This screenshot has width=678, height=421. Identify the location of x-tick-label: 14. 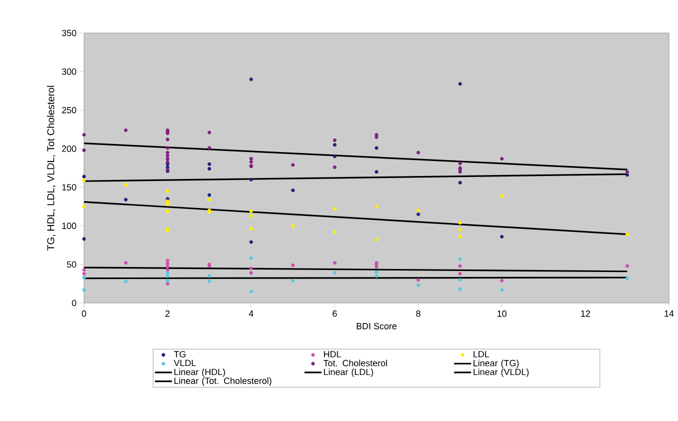
(669, 313).